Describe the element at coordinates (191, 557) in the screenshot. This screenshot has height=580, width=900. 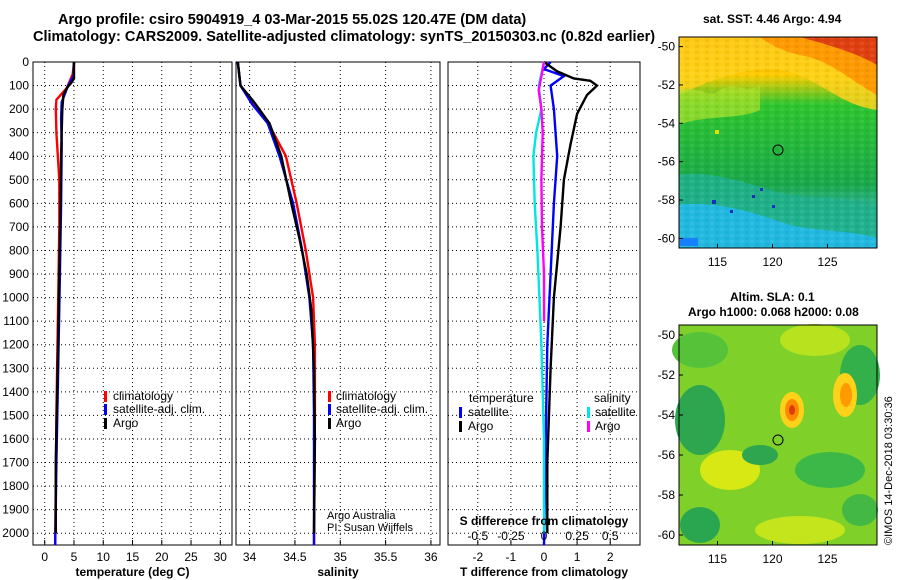
I see `x-tick-label: 25` at that location.